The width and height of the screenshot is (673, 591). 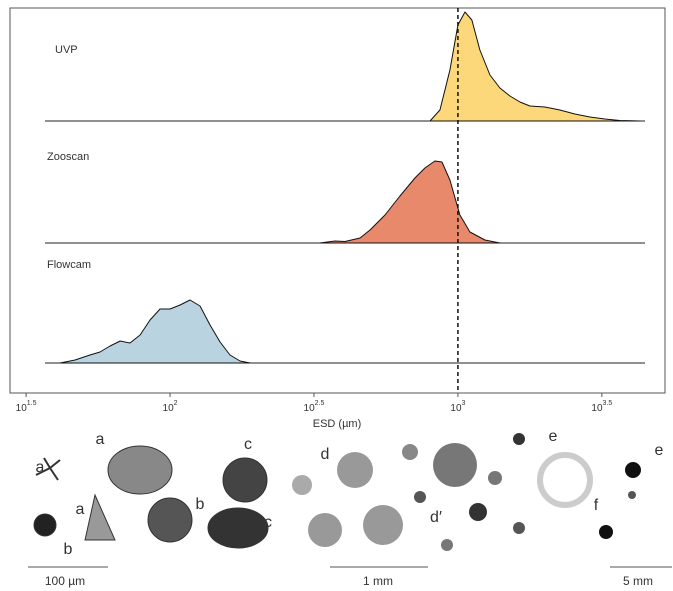 What do you see at coordinates (436, 517) in the screenshot?
I see `specimen-label: d′` at bounding box center [436, 517].